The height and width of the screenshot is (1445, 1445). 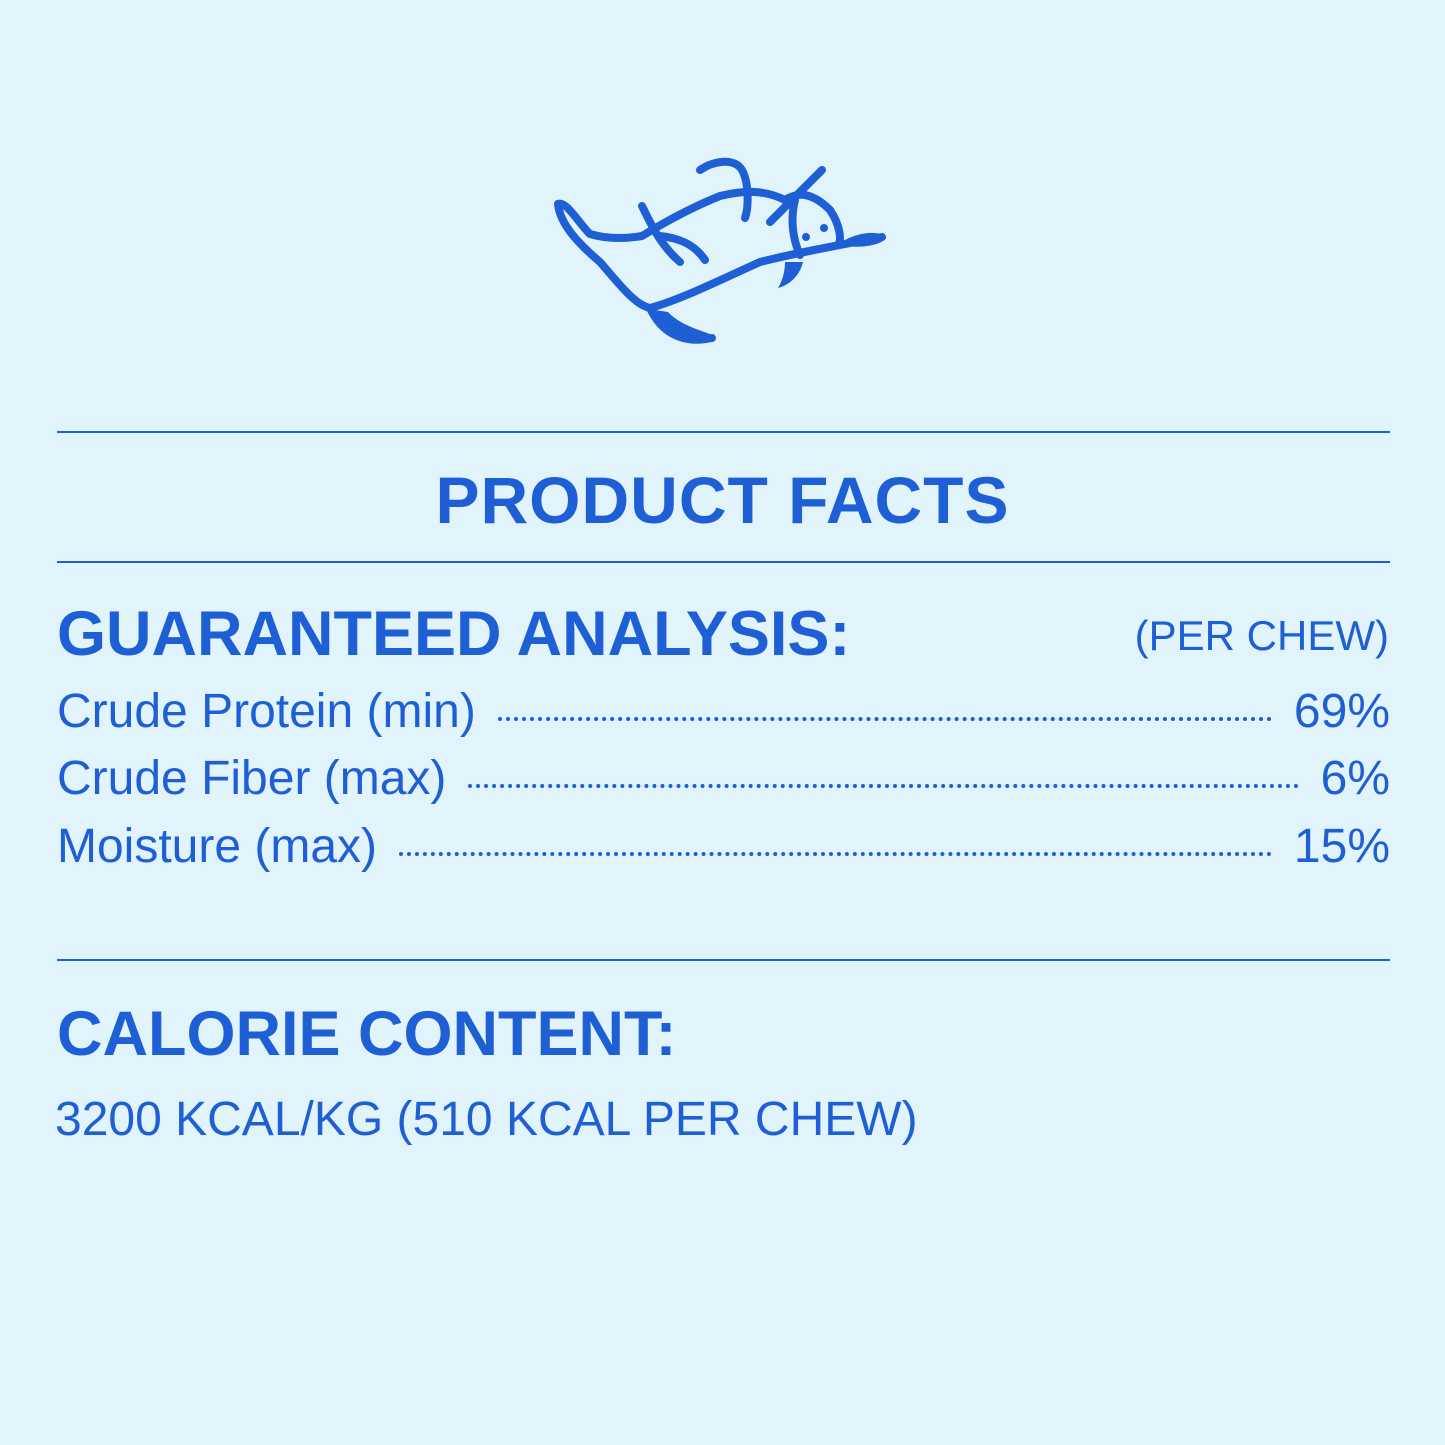 I want to click on calorie-heading: CALORIE CONTENT:, so click(x=367, y=1034).